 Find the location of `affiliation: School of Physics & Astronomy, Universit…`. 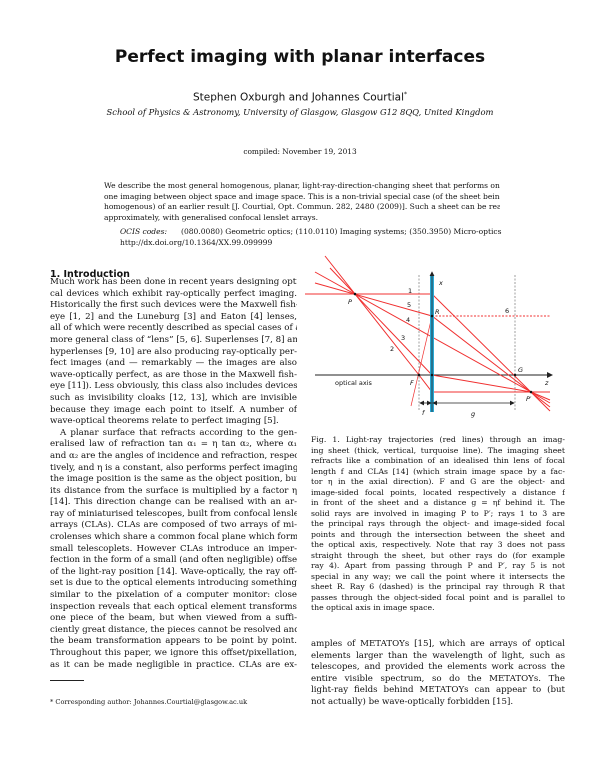

affiliation: School of Physics & Astronomy, Universit… is located at coordinates (300, 112).